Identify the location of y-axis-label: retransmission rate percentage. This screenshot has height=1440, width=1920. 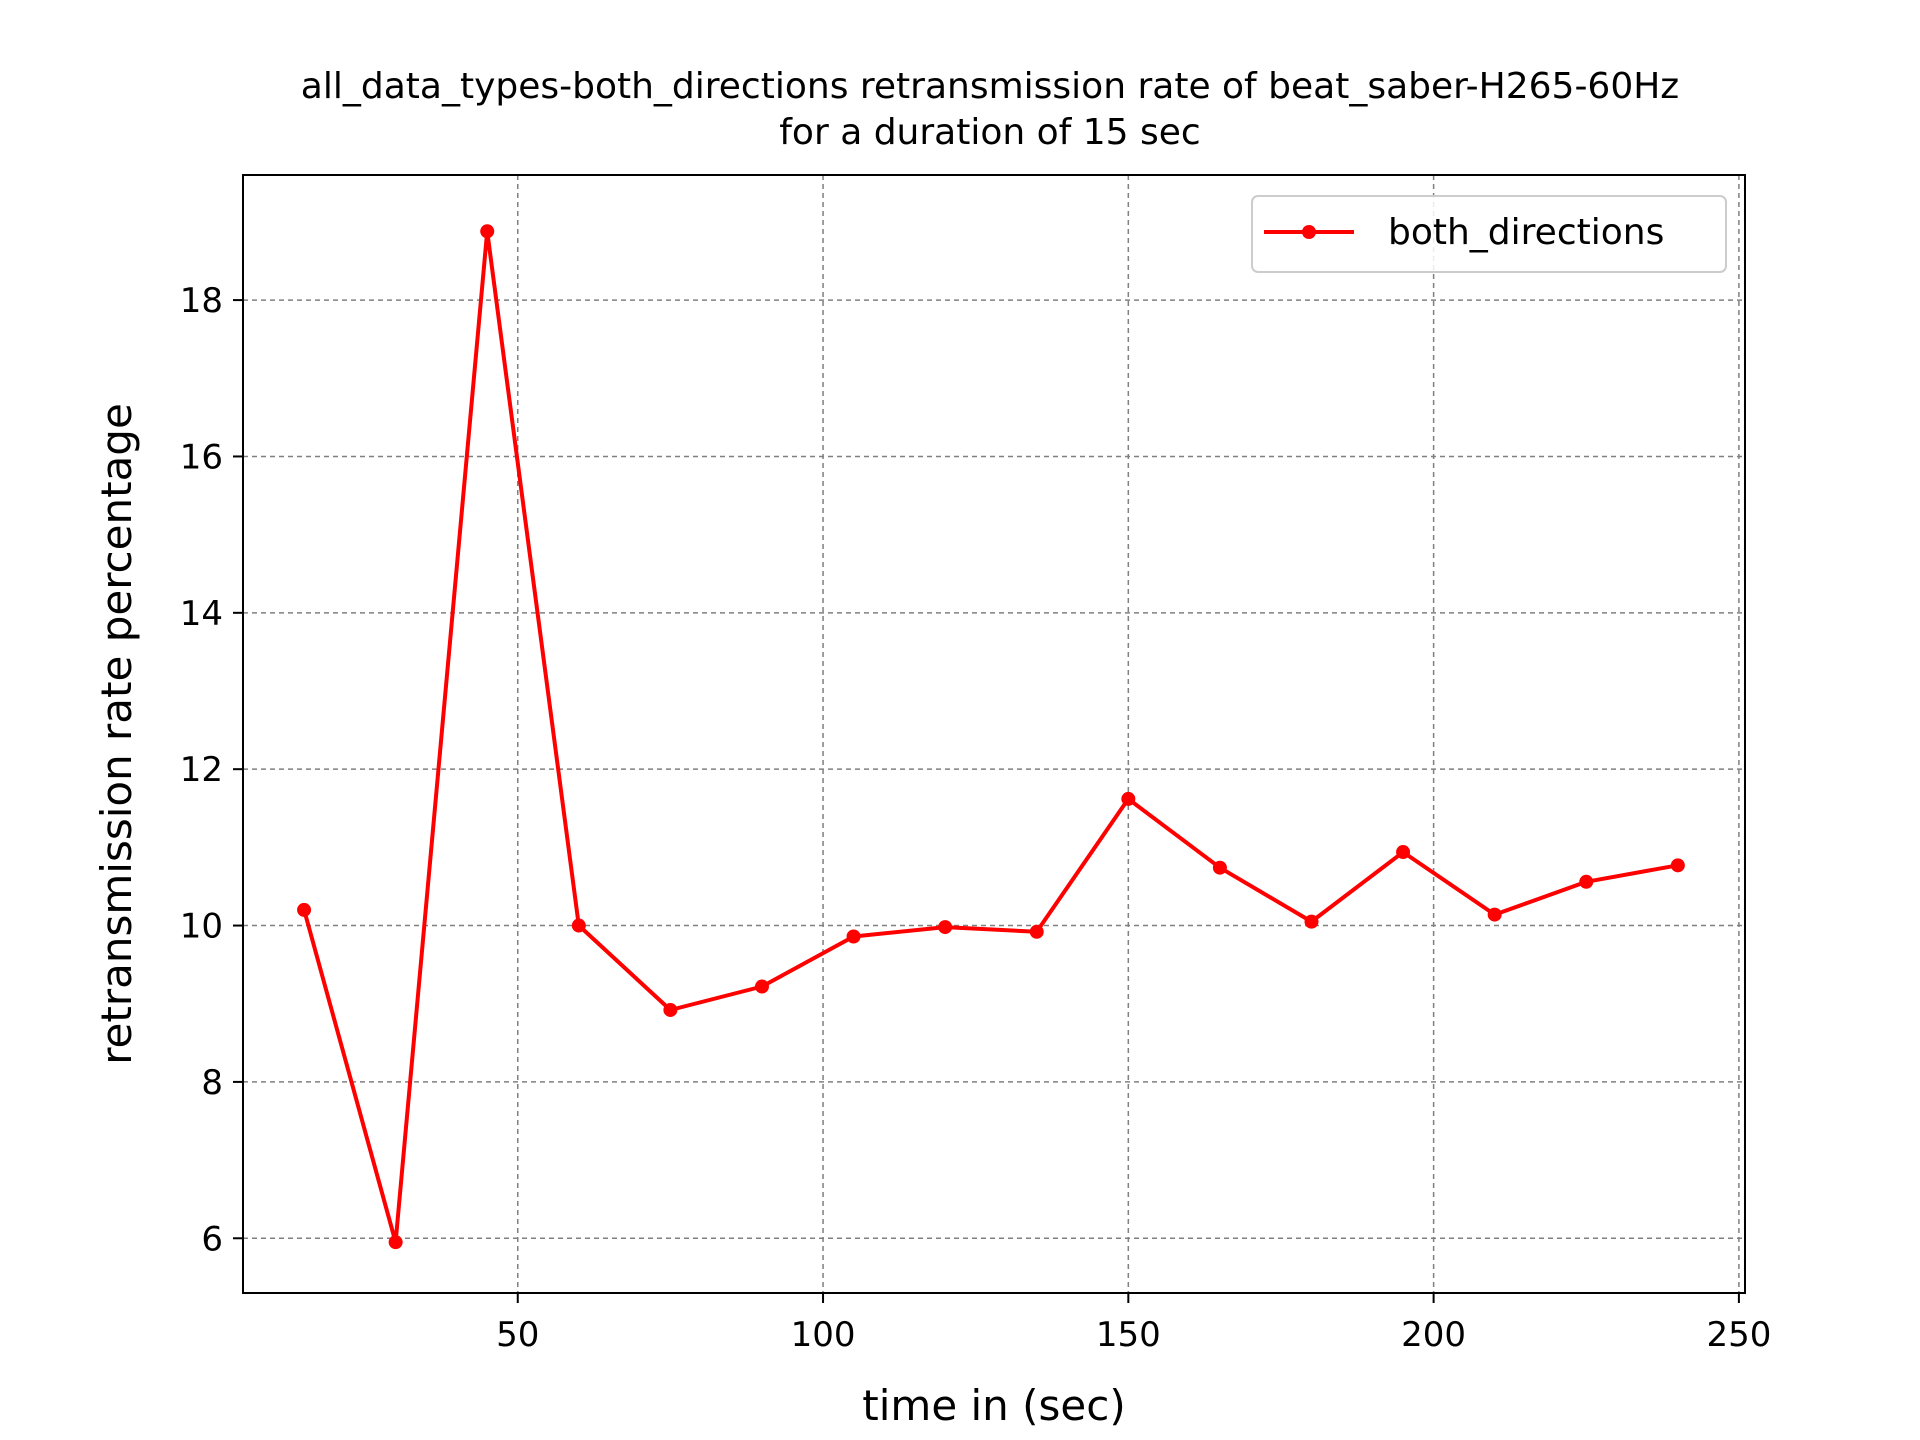
(116, 734).